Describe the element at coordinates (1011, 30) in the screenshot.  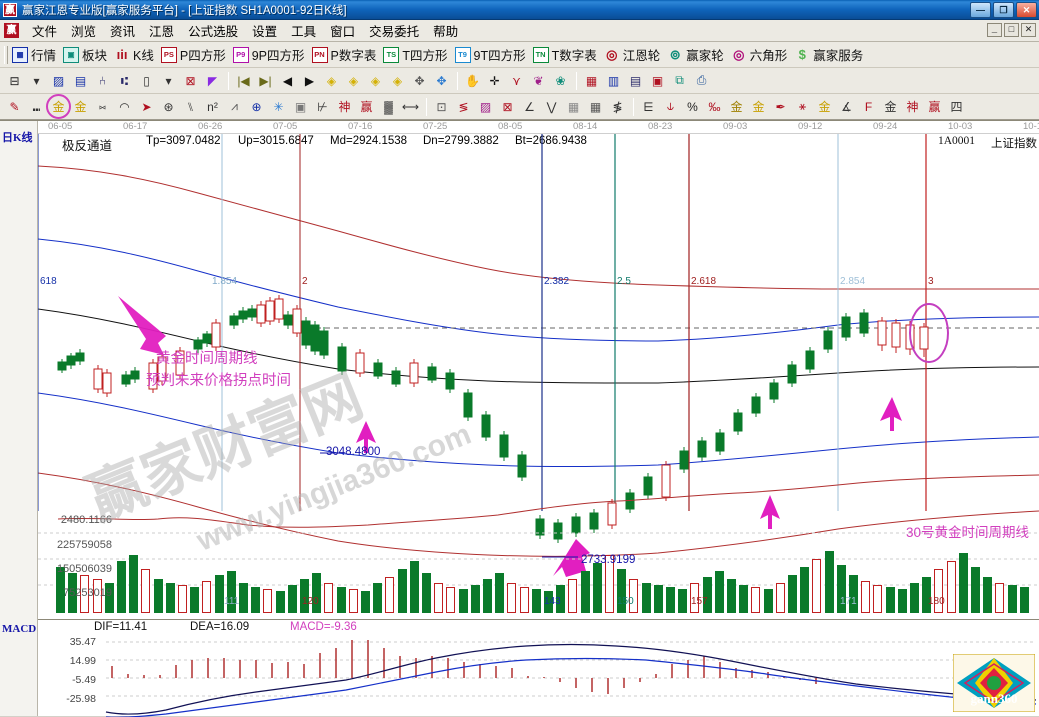
I see `mdi-restore-button: □` at that location.